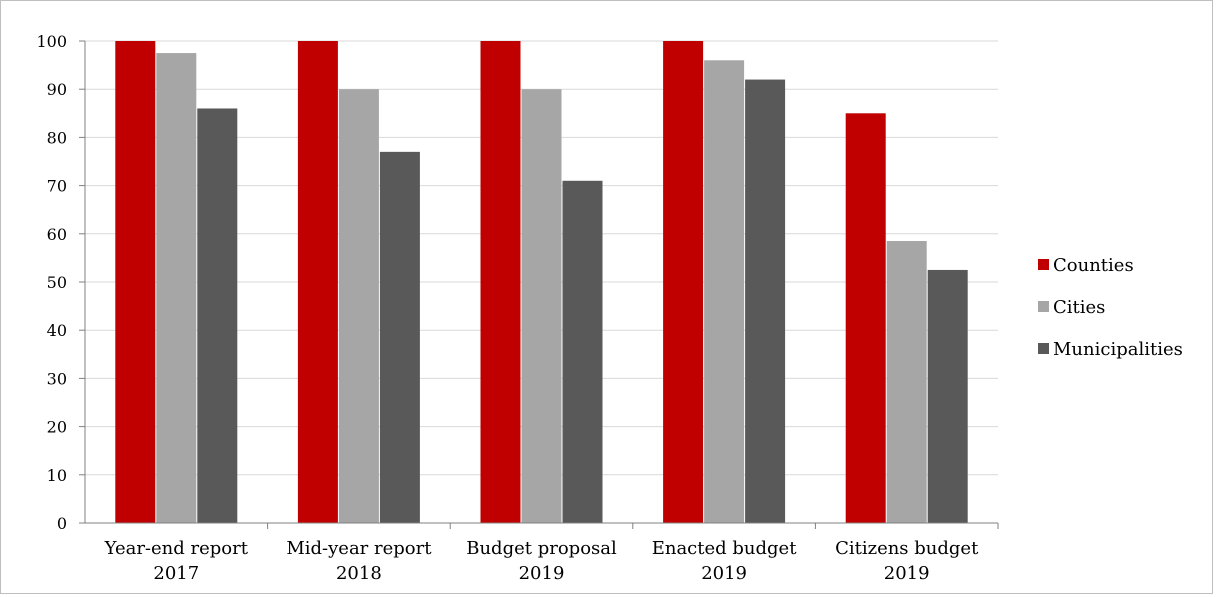 The image size is (1216, 597). What do you see at coordinates (51, 41) in the screenshot?
I see `y-tick-label: 100` at bounding box center [51, 41].